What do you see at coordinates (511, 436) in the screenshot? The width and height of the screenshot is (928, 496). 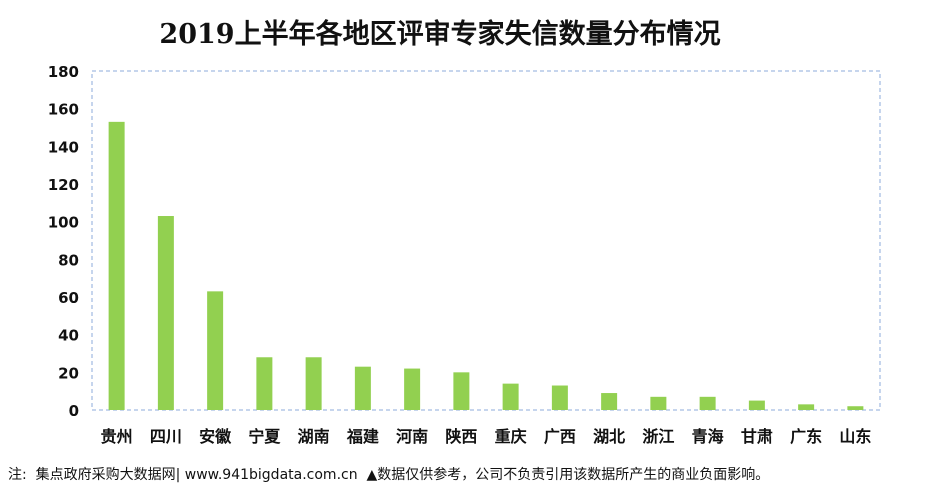 I see `x-tick-label: 重庆` at bounding box center [511, 436].